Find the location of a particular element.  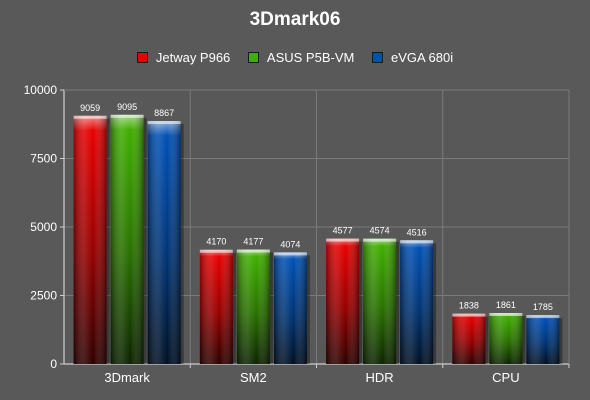

legend-swatch-jetway is located at coordinates (142, 57).